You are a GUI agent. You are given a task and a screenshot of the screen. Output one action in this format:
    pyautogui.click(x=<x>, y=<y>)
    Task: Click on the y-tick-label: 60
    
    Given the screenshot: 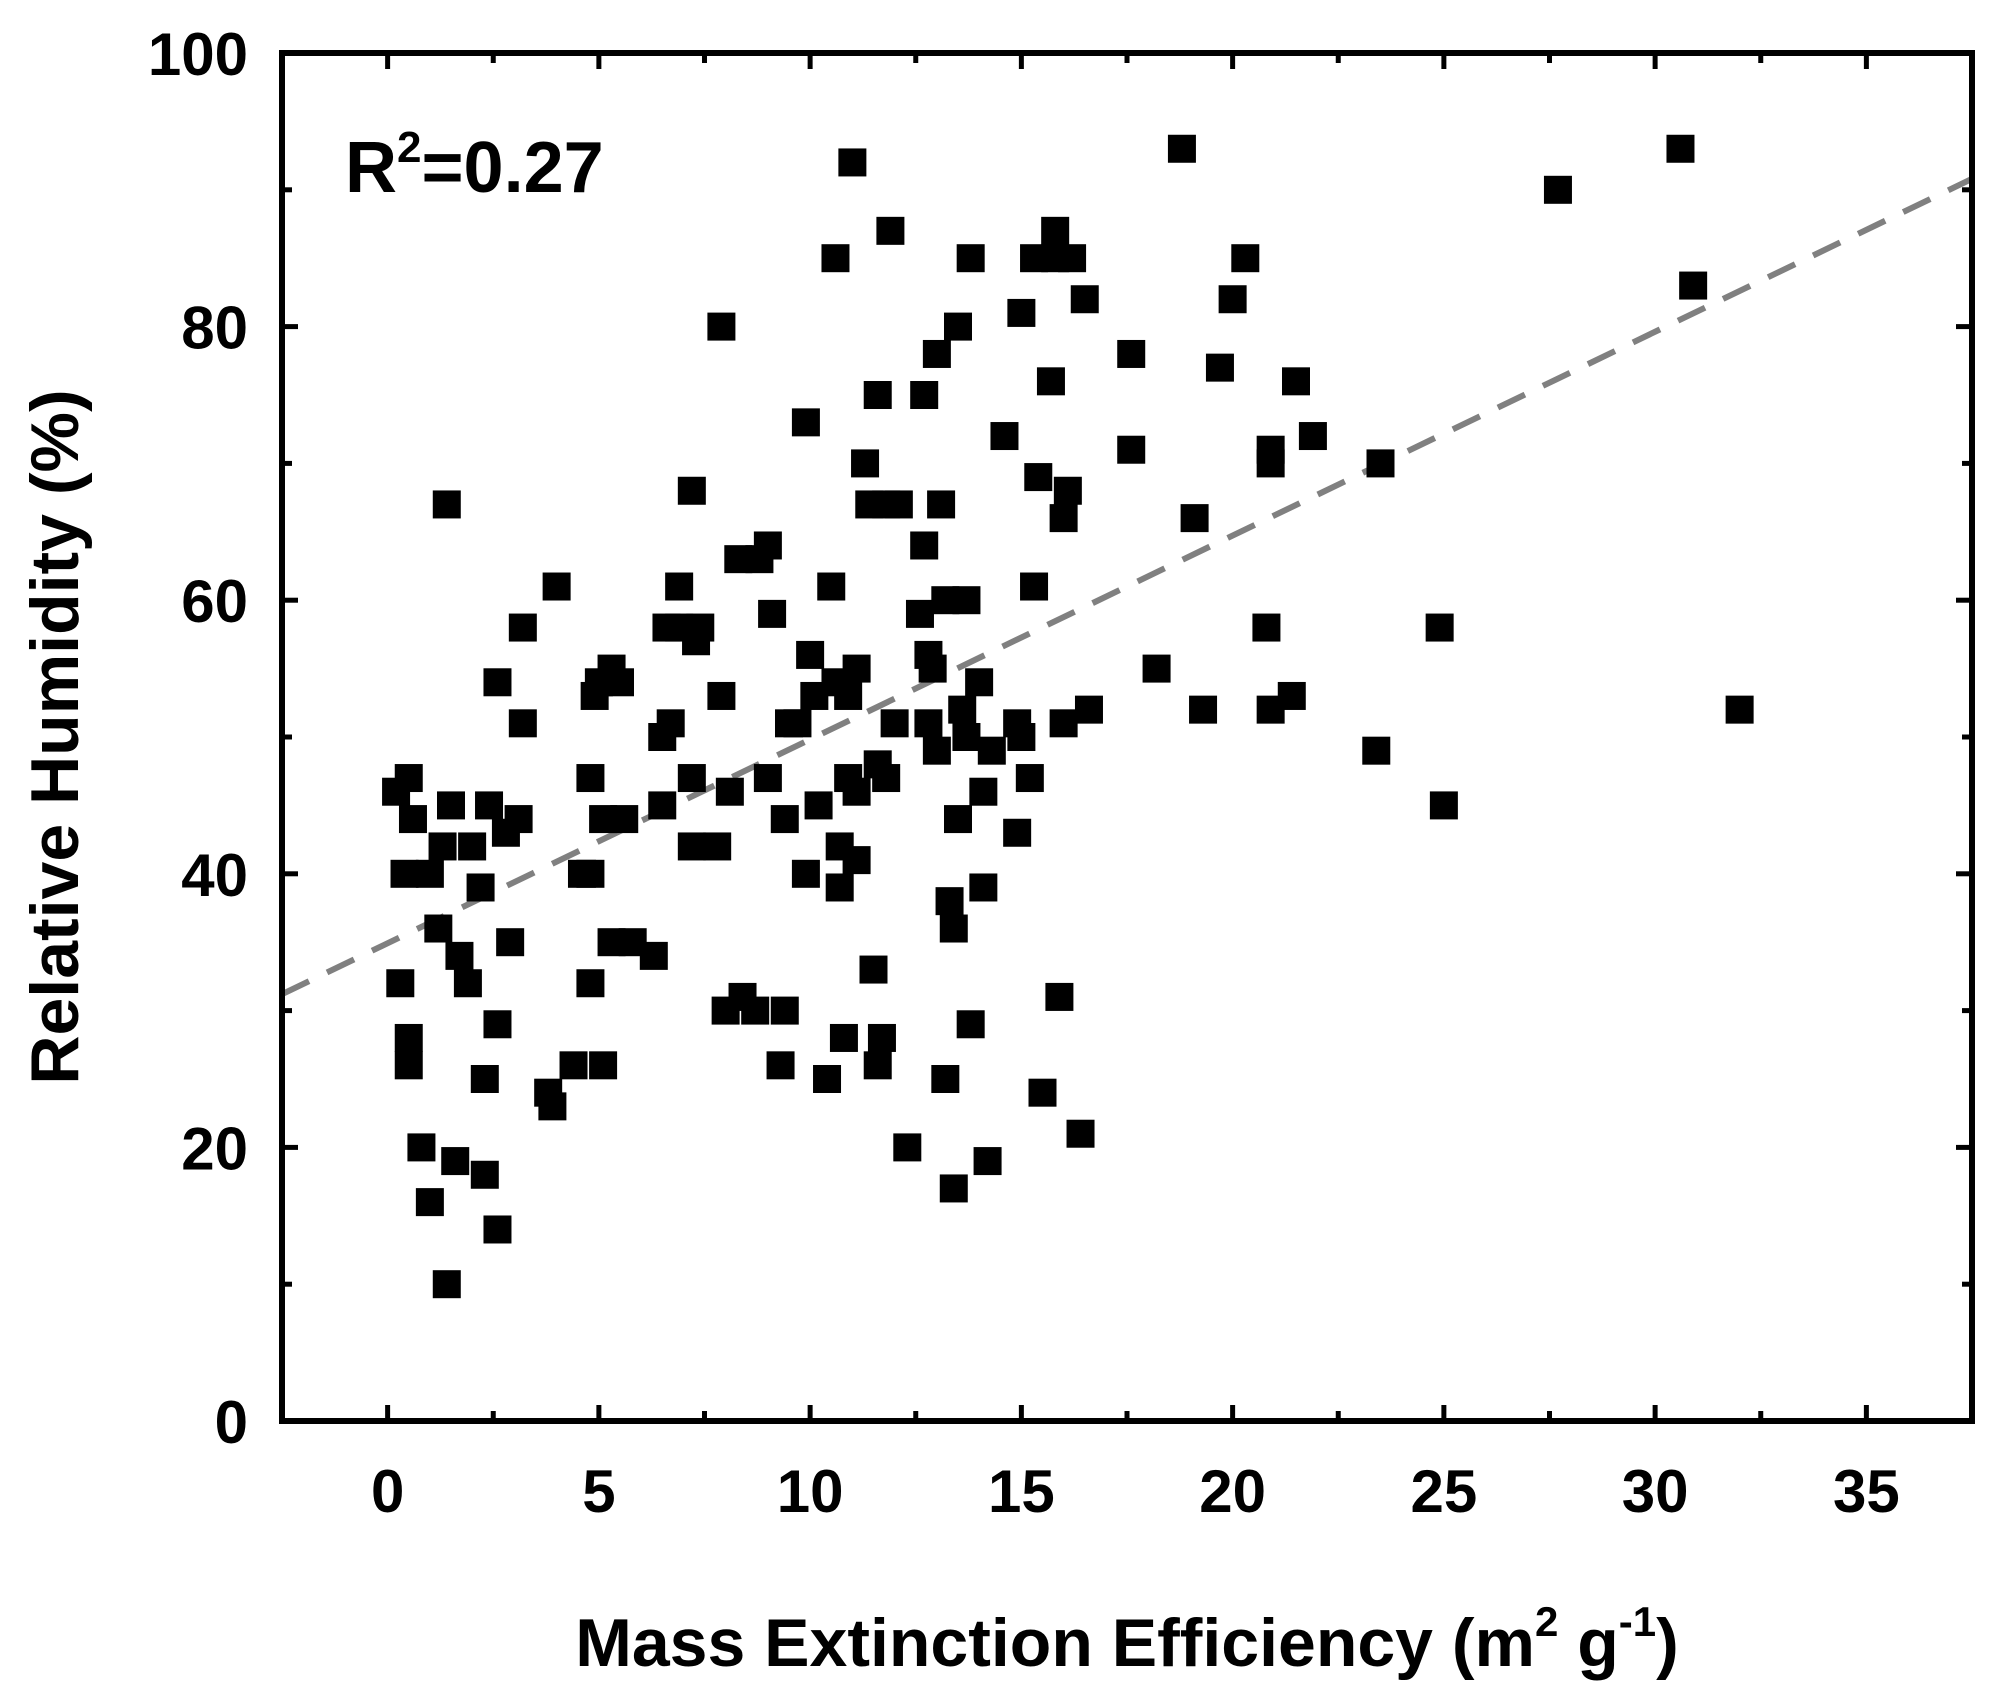 What is the action you would take?
    pyautogui.click(x=214, y=601)
    